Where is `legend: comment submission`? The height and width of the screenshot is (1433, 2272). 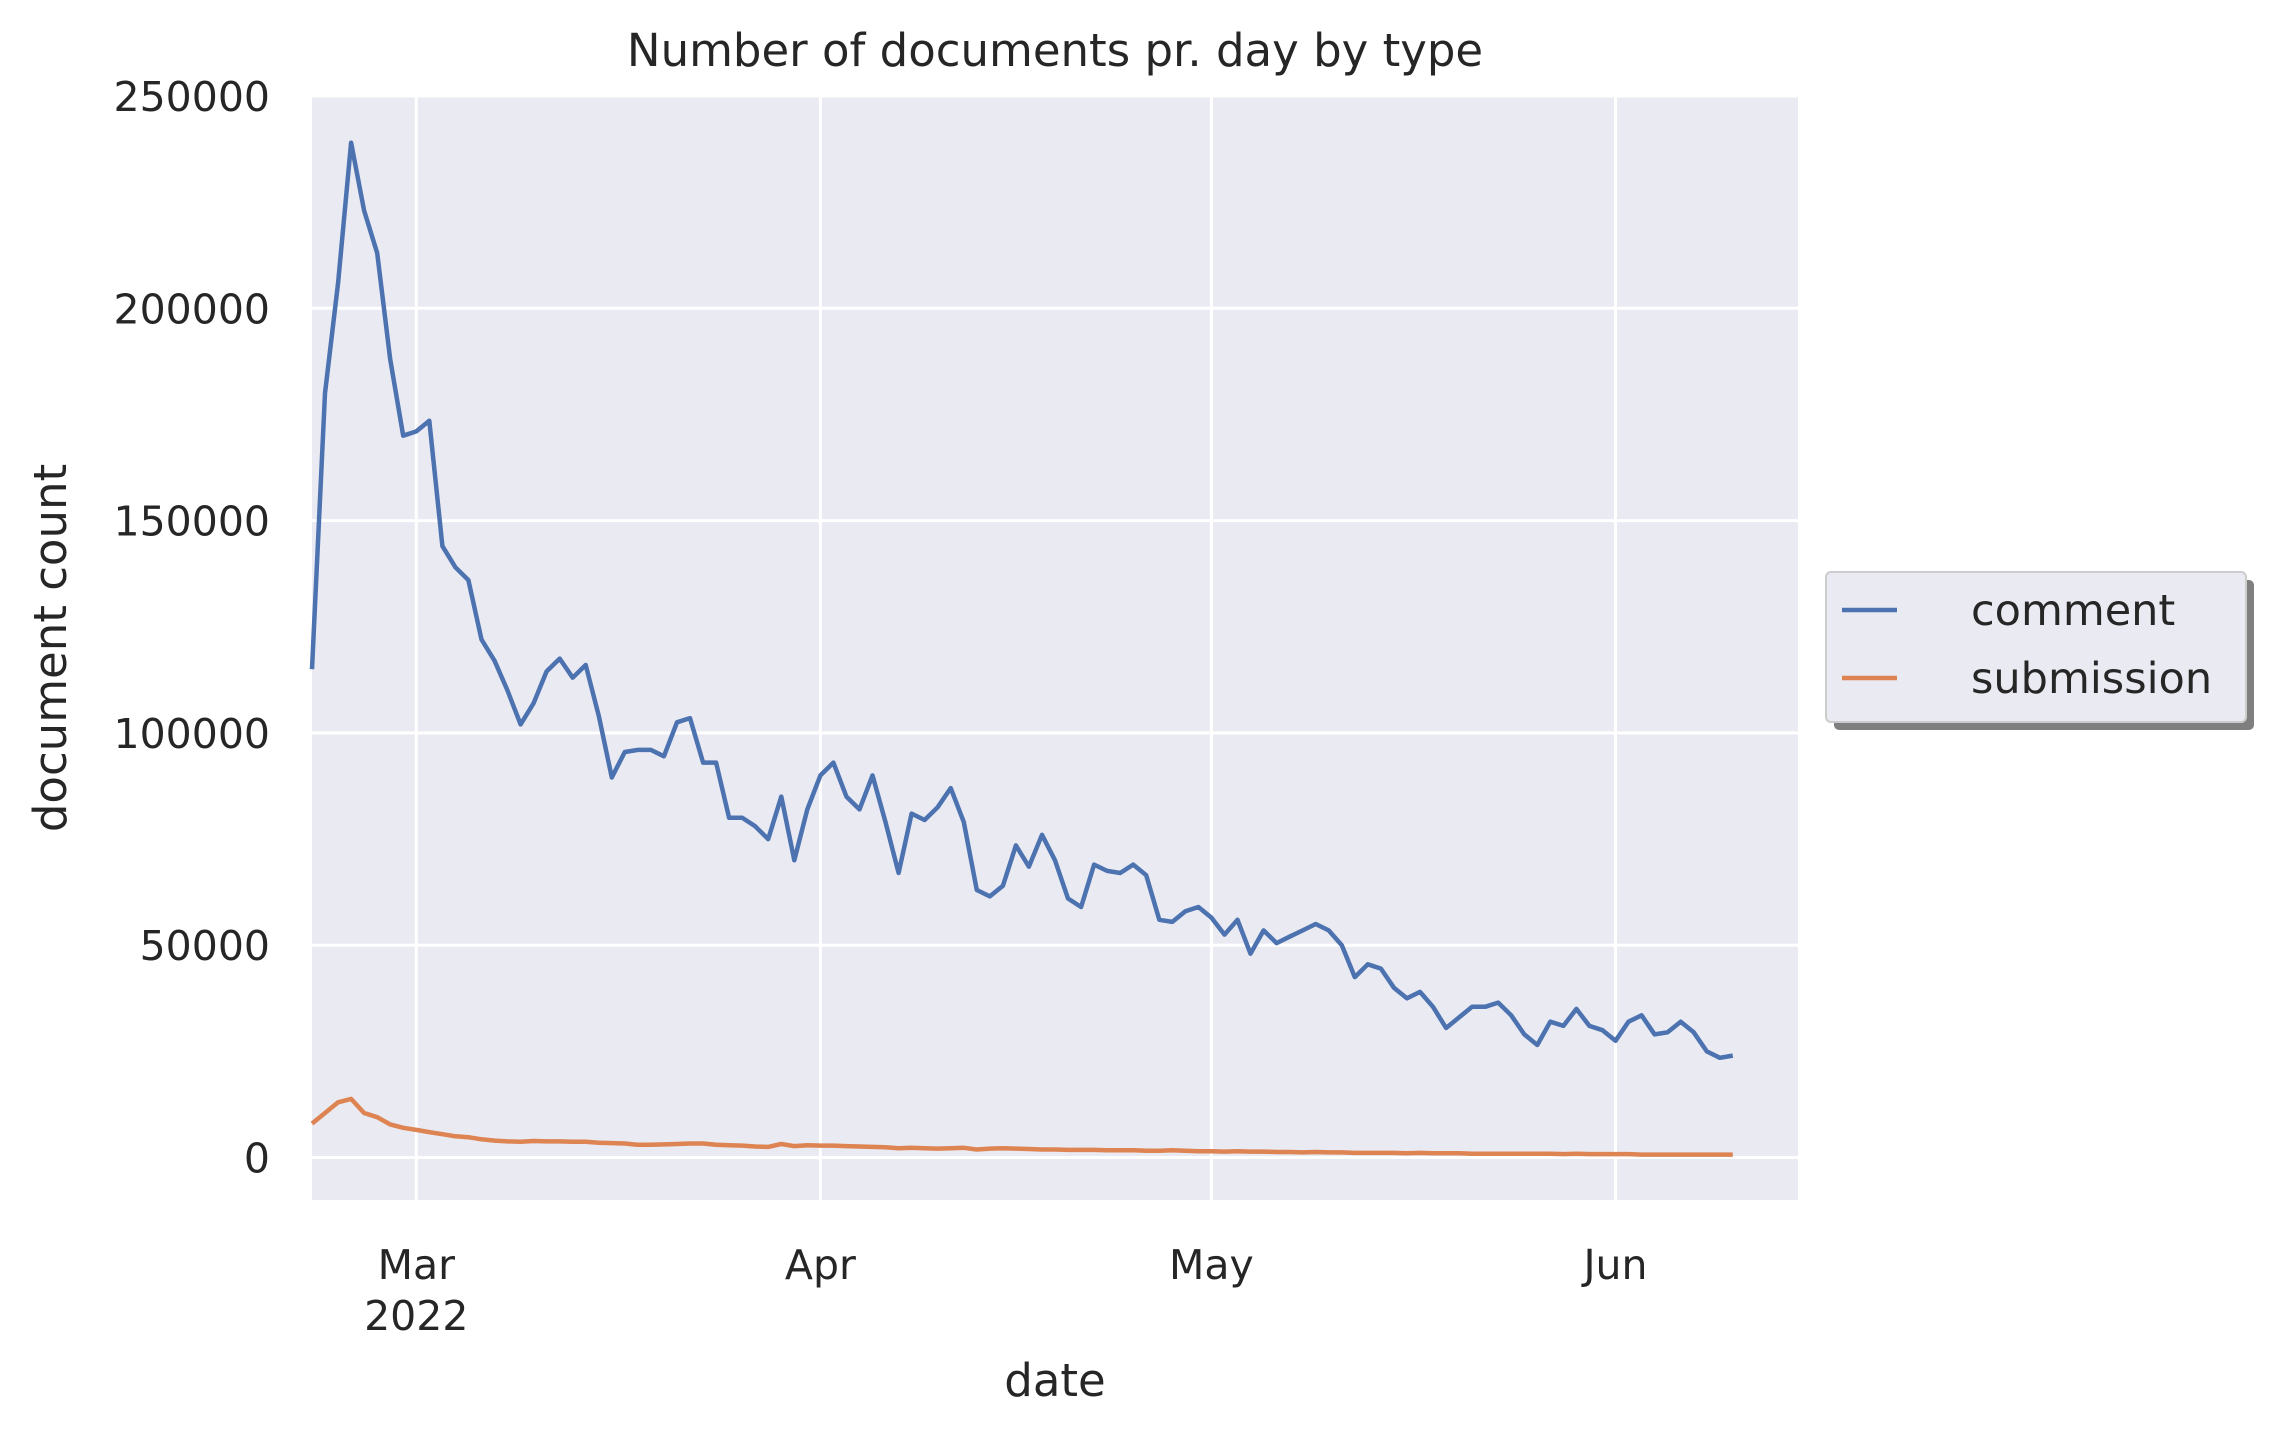 legend: comment submission is located at coordinates (2039, 650).